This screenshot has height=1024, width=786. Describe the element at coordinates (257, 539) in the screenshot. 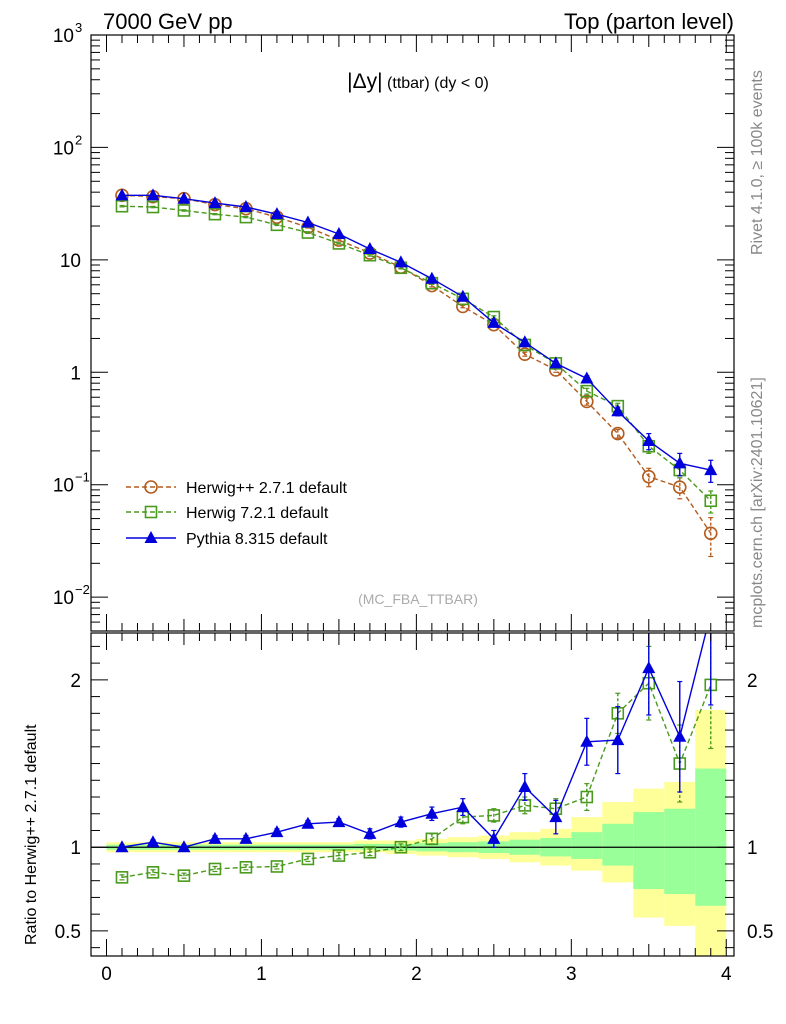

I see `legend-label: Pythia 8.315 default` at that location.